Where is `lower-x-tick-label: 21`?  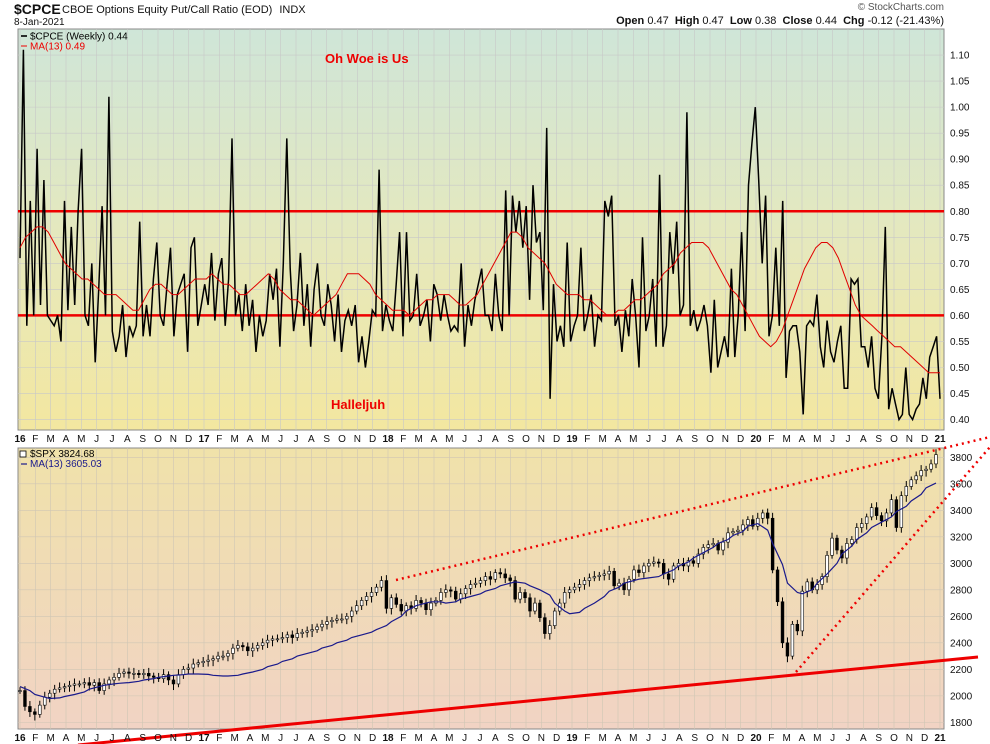
lower-x-tick-label: 21 is located at coordinates (940, 738).